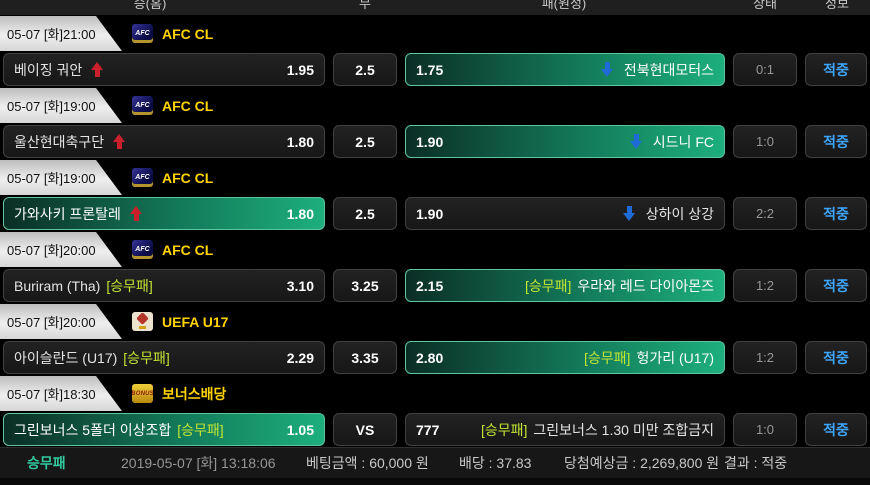 The image size is (870, 485). I want to click on away-team-group: [승무패] 우라와 레드 다이아몬즈, so click(619, 286).